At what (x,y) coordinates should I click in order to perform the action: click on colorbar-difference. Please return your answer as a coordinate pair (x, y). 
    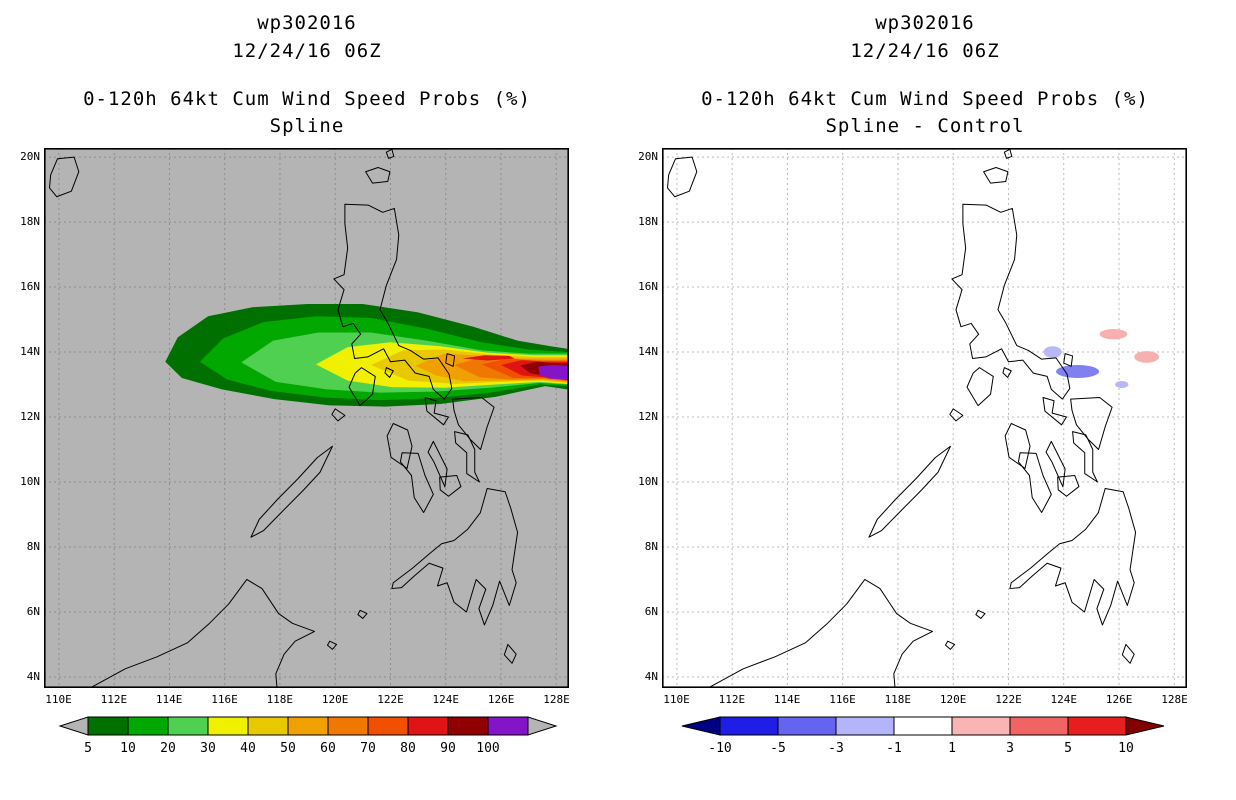
    Looking at the image, I should click on (923, 726).